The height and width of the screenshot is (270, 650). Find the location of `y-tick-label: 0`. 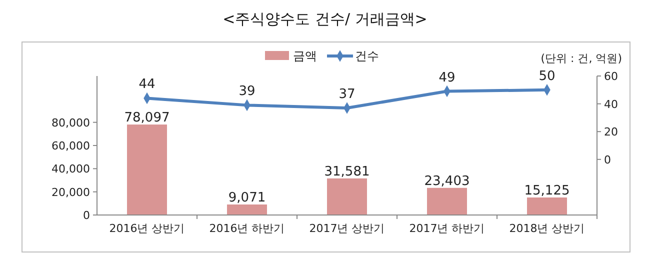

y-tick-label: 0 is located at coordinates (86, 215).